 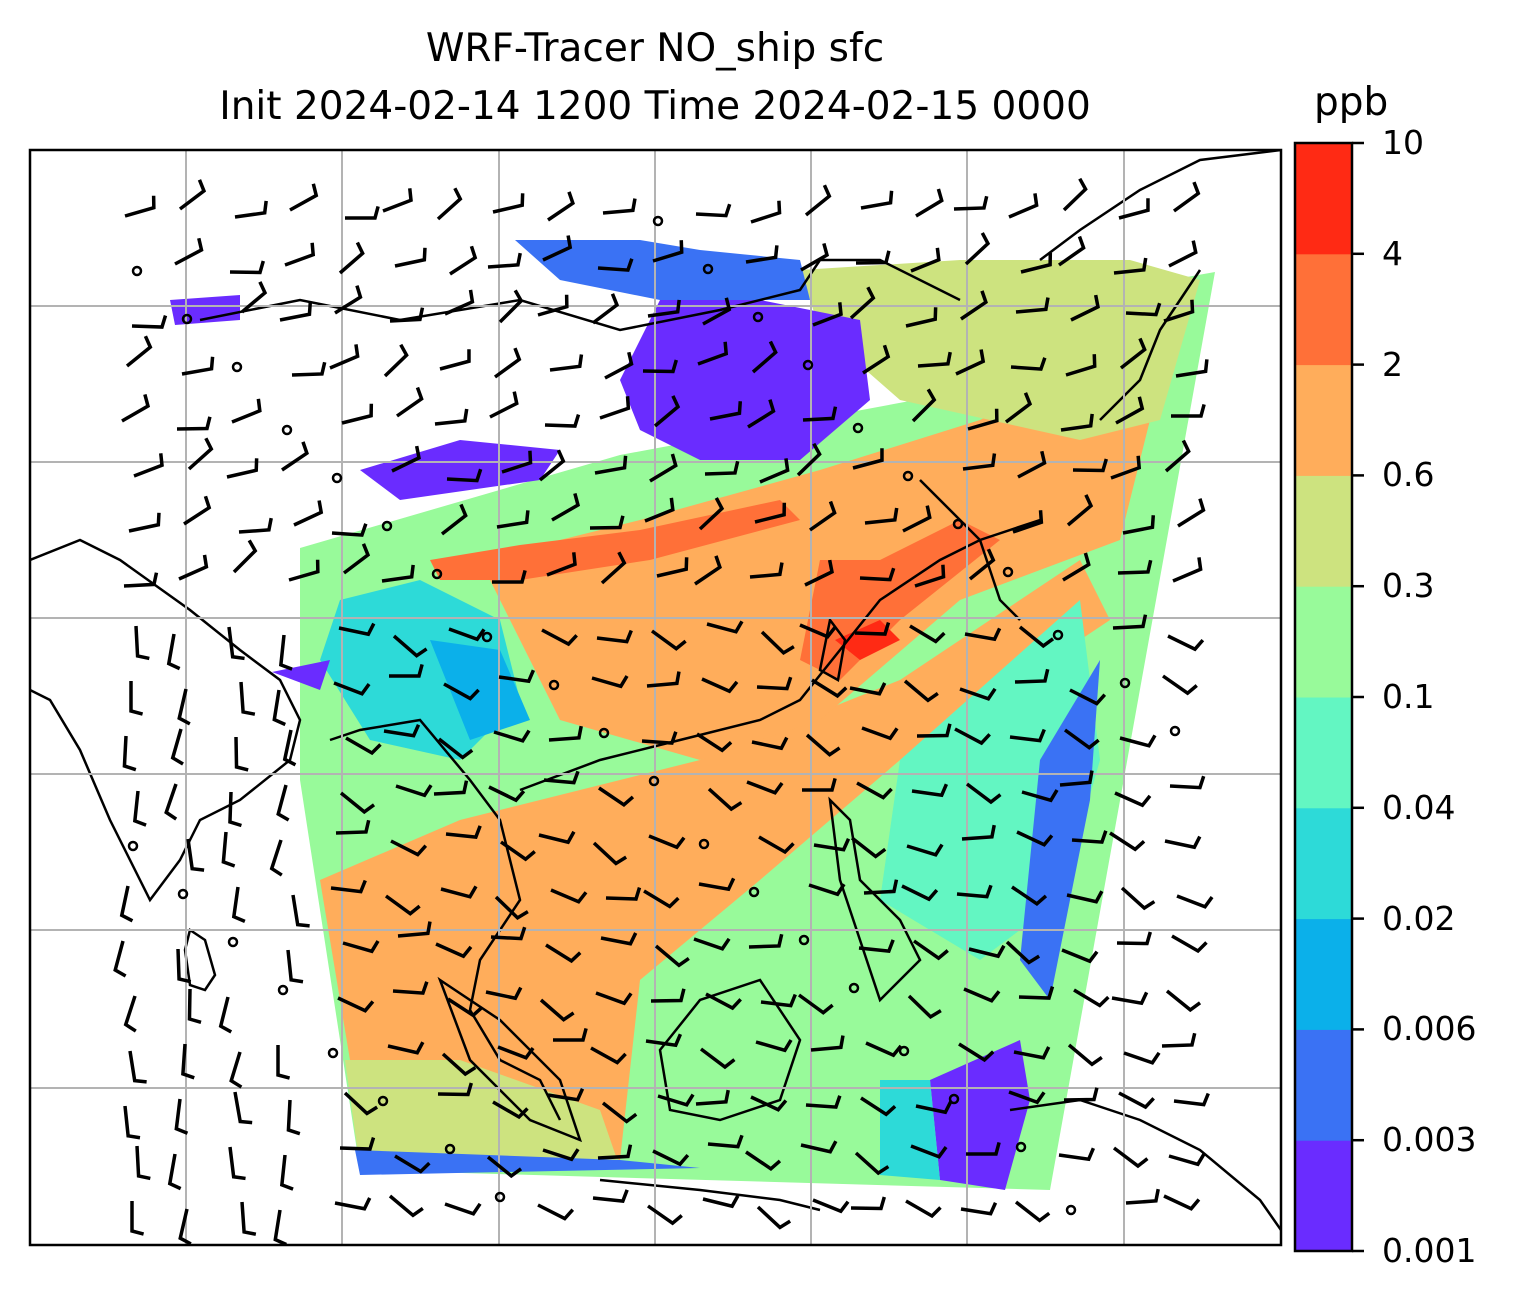 I want to click on map-title-line1: WRF-Tracer NO_ship sfc, so click(x=655, y=48).